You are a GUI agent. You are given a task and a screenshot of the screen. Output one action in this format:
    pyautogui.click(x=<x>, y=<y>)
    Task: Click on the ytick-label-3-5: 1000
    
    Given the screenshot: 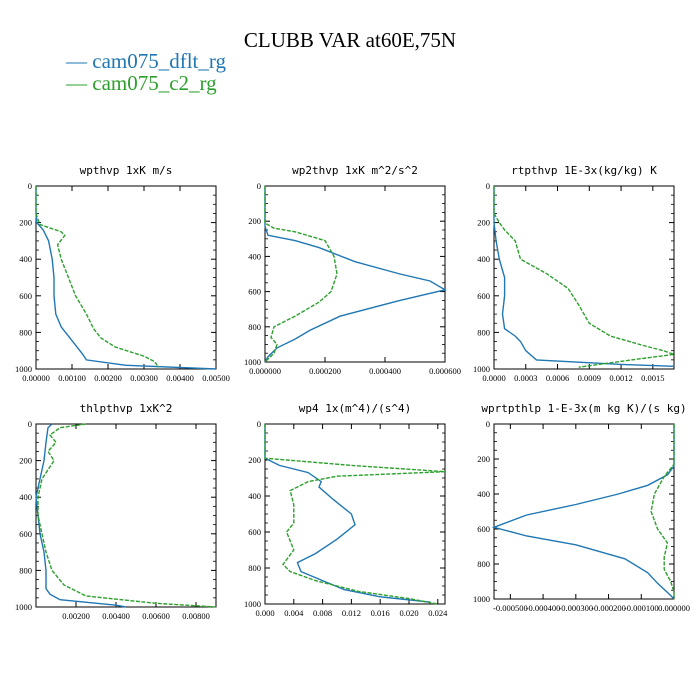 What is the action you would take?
    pyautogui.click(x=23, y=607)
    